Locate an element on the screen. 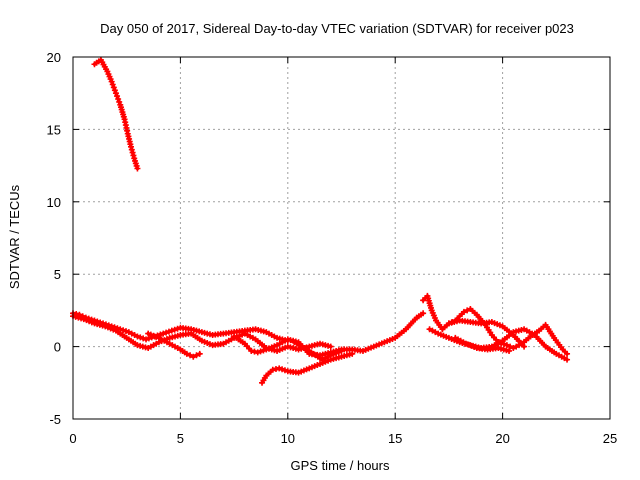 This screenshot has width=640, height=480. series-trace-i is located at coordinates (486, 333).